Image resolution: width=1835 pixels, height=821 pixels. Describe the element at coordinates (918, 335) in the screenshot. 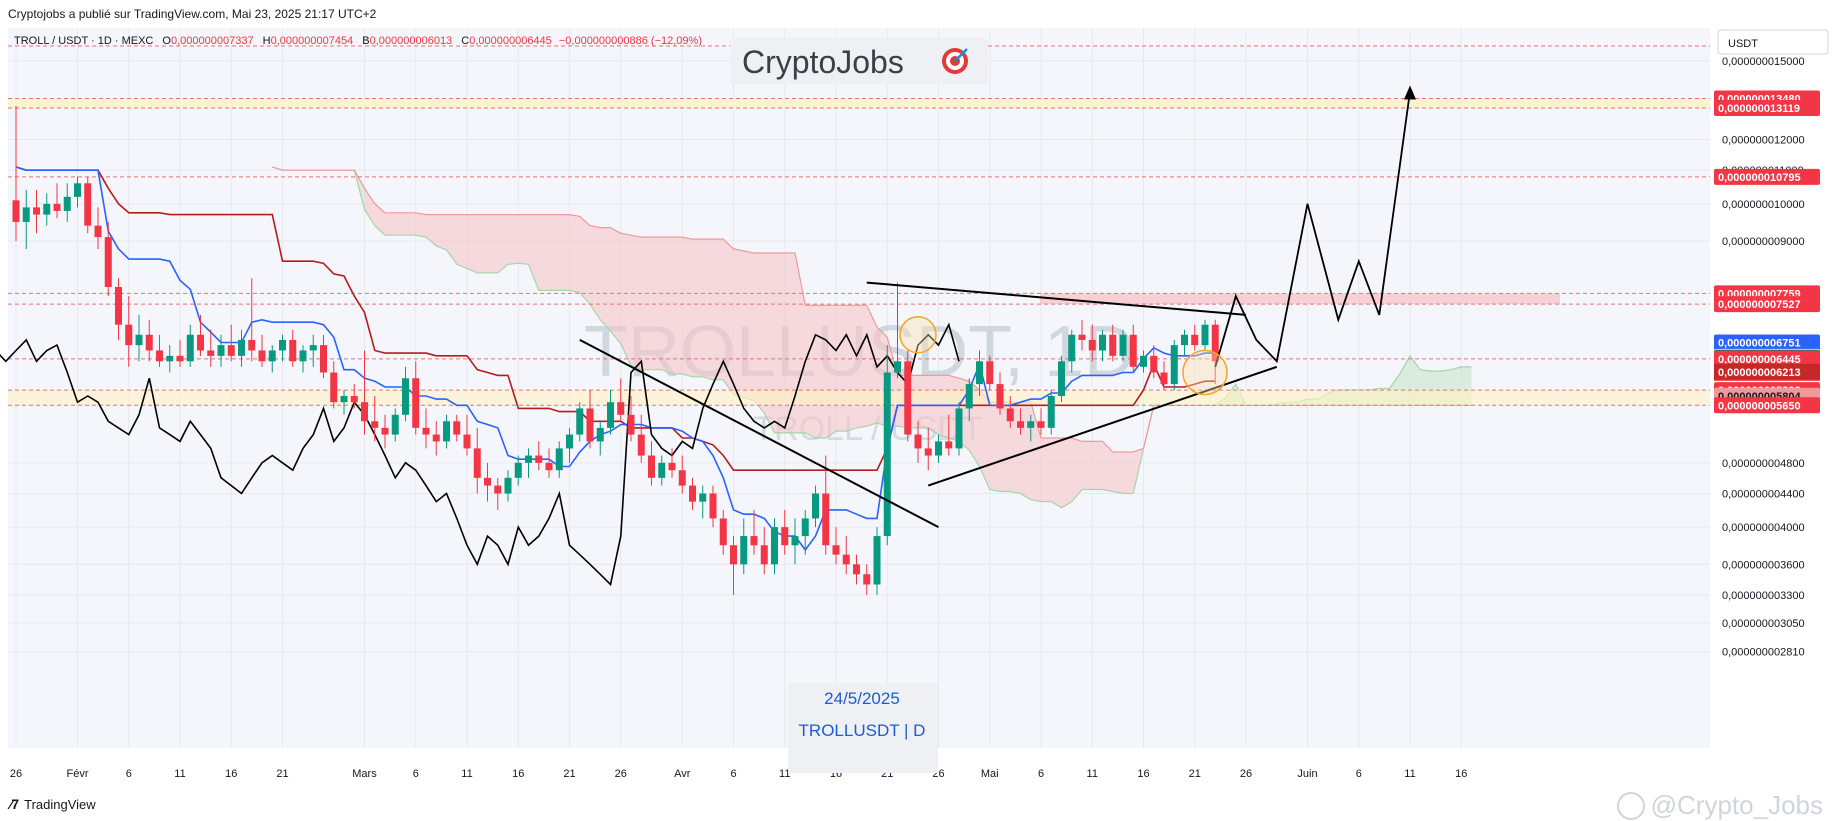

I see `highlight-circle` at that location.